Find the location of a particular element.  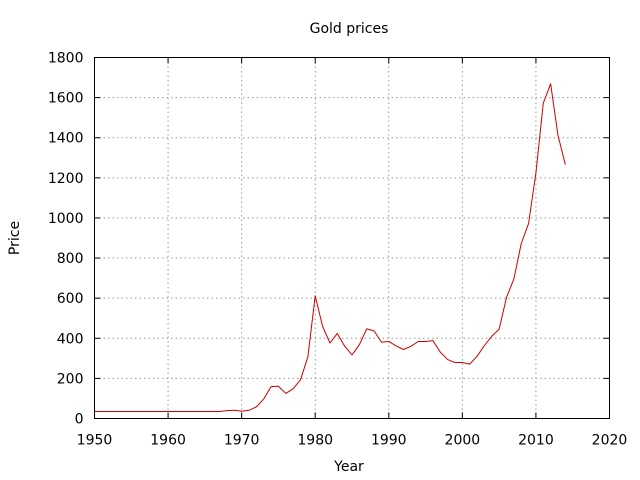

x-tick-label: 1960 is located at coordinates (168, 441).